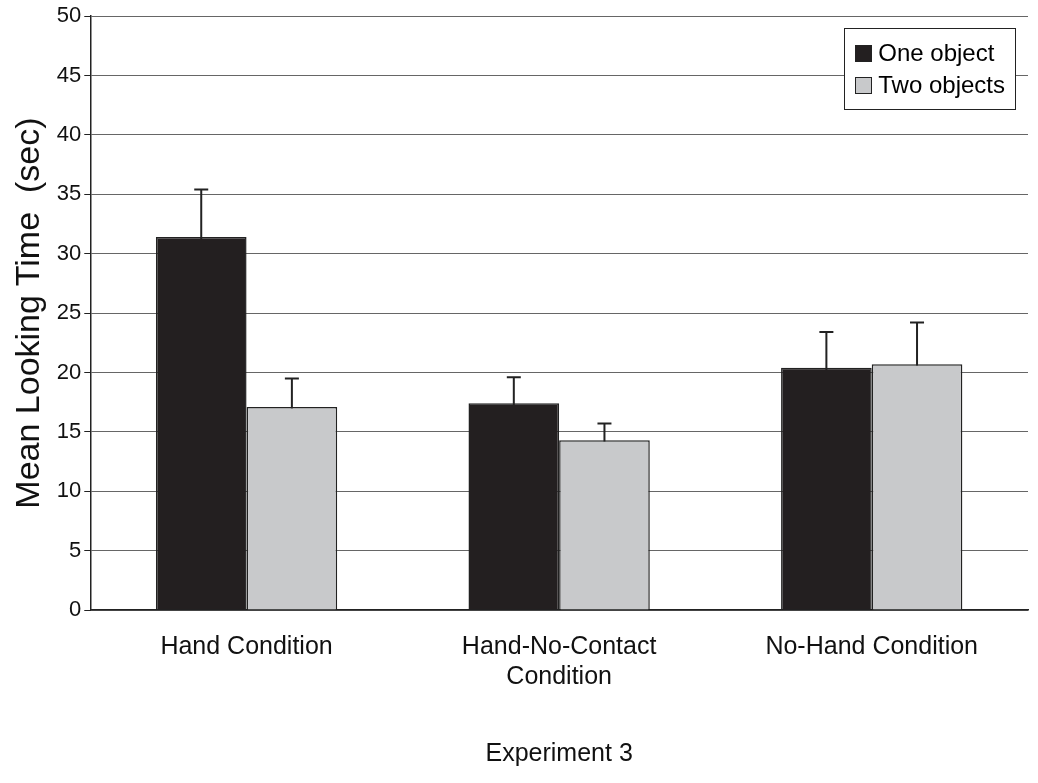 Image resolution: width=1038 pixels, height=783 pixels. Describe the element at coordinates (69, 193) in the screenshot. I see `y-tick-label: 35` at that location.